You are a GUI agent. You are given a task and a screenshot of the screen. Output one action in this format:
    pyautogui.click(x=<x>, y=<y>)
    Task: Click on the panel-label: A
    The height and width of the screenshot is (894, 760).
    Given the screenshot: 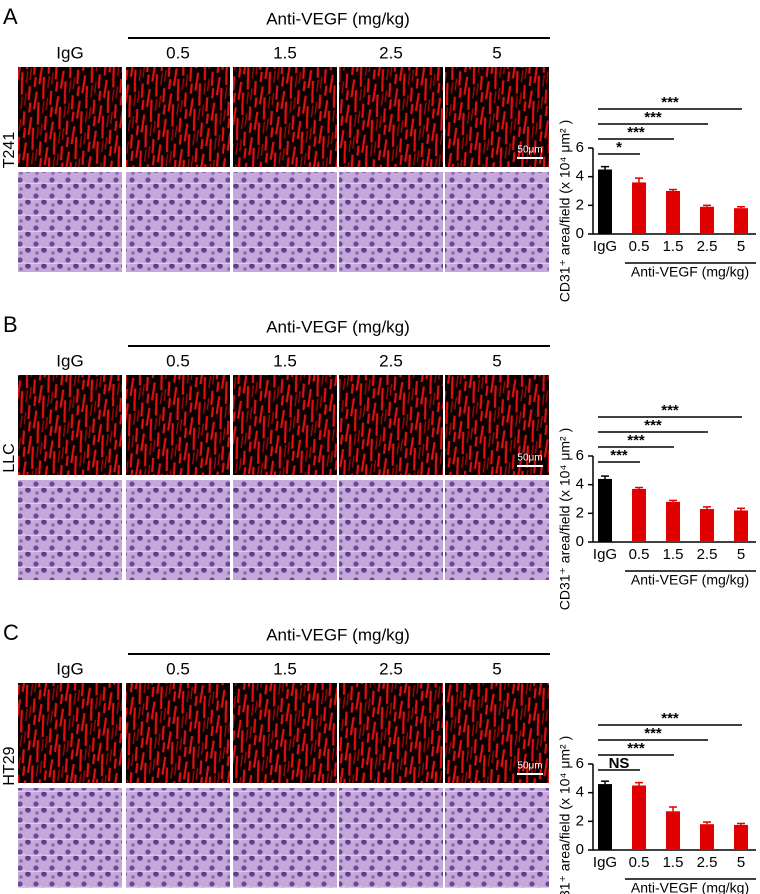 What is the action you would take?
    pyautogui.click(x=10, y=16)
    